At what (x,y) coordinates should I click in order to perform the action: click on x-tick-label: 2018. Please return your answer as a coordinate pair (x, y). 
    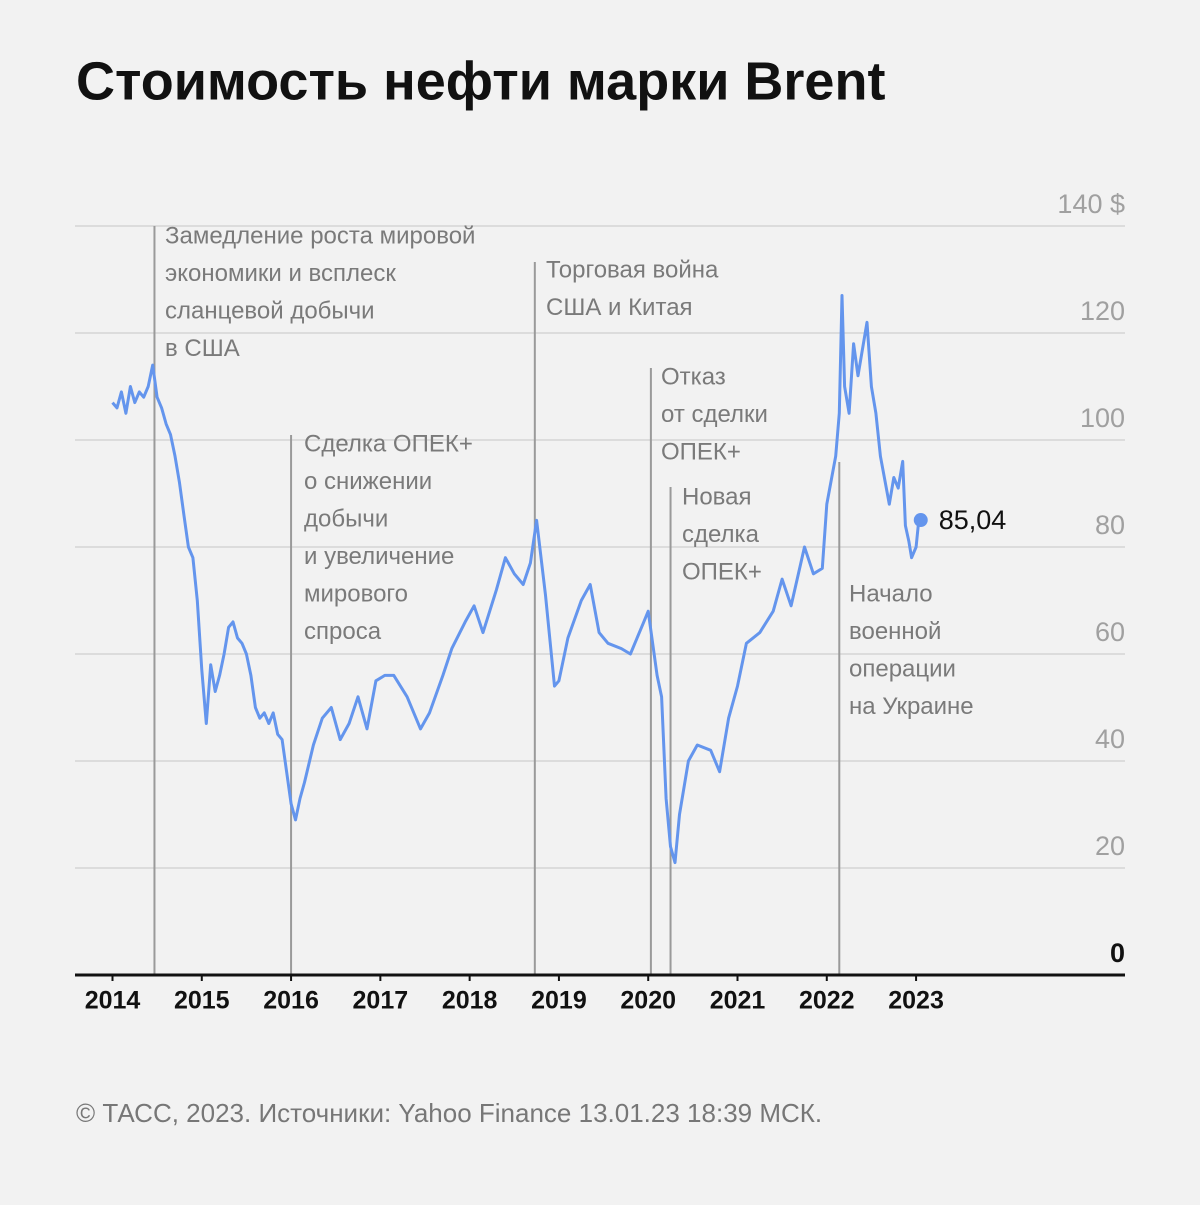
    Looking at the image, I should click on (470, 1001).